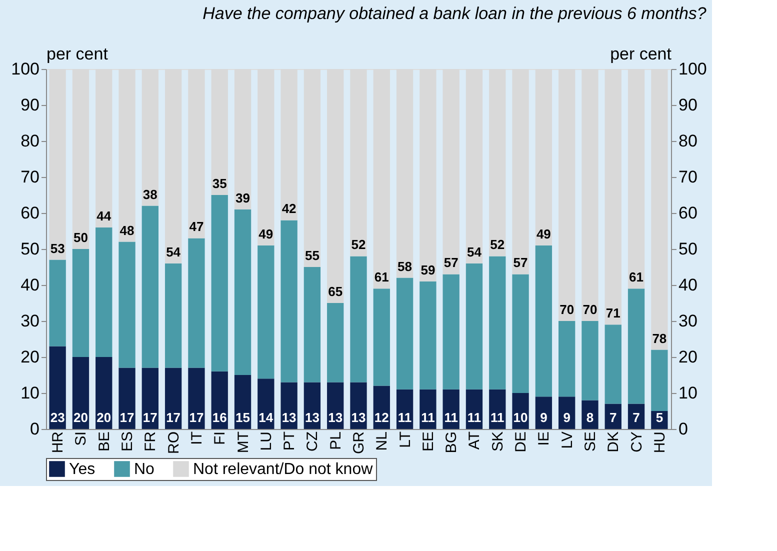 The image size is (777, 551). Describe the element at coordinates (659, 443) in the screenshot. I see `x-tick-label: HU` at that location.